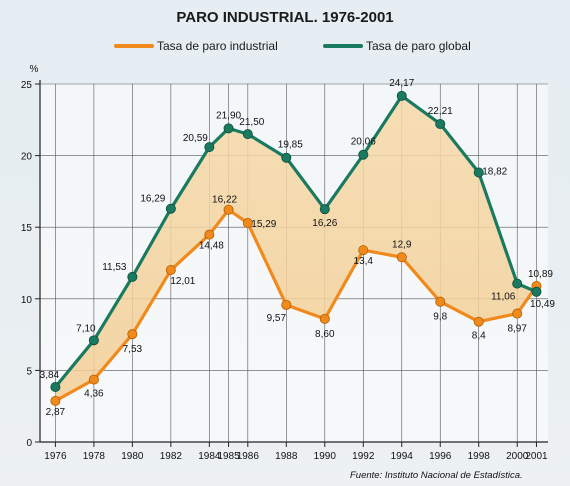 This screenshot has height=486, width=570. Describe the element at coordinates (517, 456) in the screenshot. I see `x-tick-label: 2000` at that location.